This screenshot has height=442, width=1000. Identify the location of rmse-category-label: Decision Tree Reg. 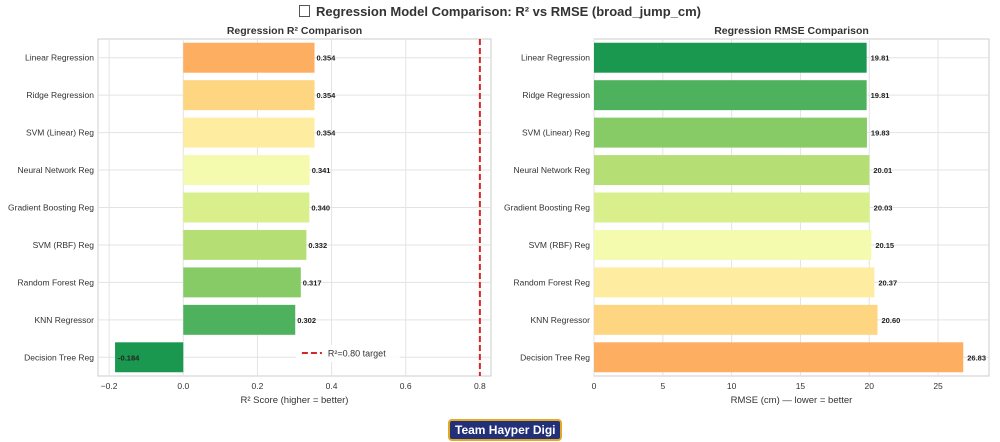
(555, 357).